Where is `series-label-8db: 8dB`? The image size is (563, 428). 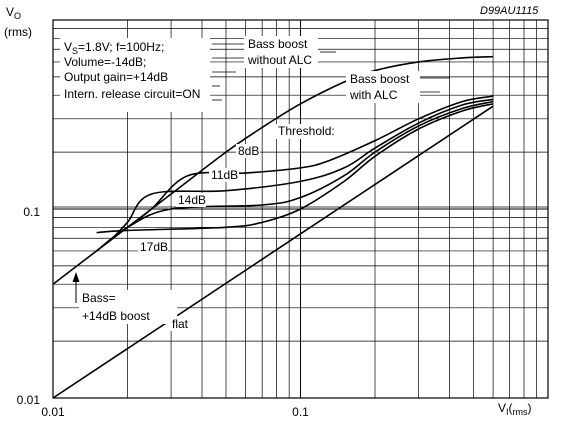
series-label-8db: 8dB is located at coordinates (248, 151).